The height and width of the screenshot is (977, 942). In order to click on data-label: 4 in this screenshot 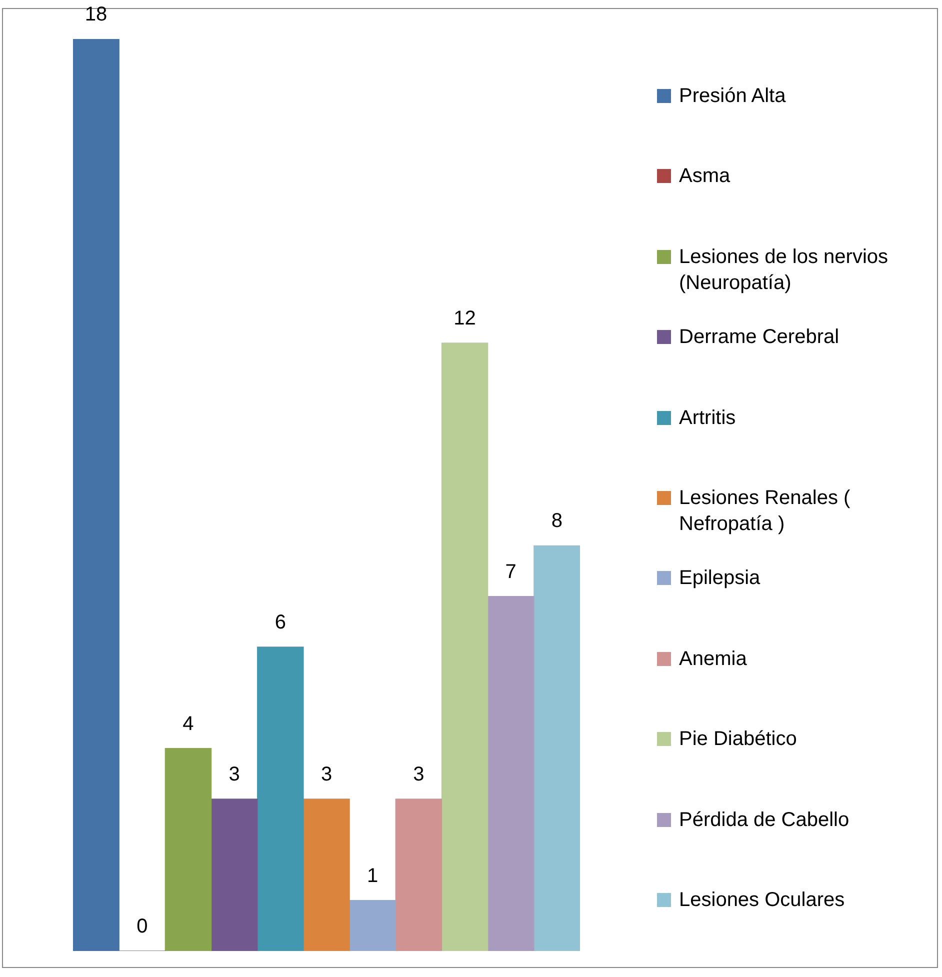, I will do `click(188, 723)`.